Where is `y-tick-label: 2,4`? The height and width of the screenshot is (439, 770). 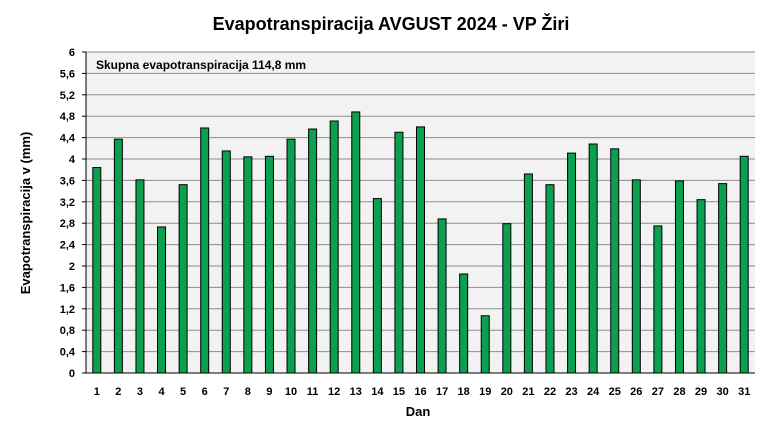 y-tick-label: 2,4 is located at coordinates (68, 246).